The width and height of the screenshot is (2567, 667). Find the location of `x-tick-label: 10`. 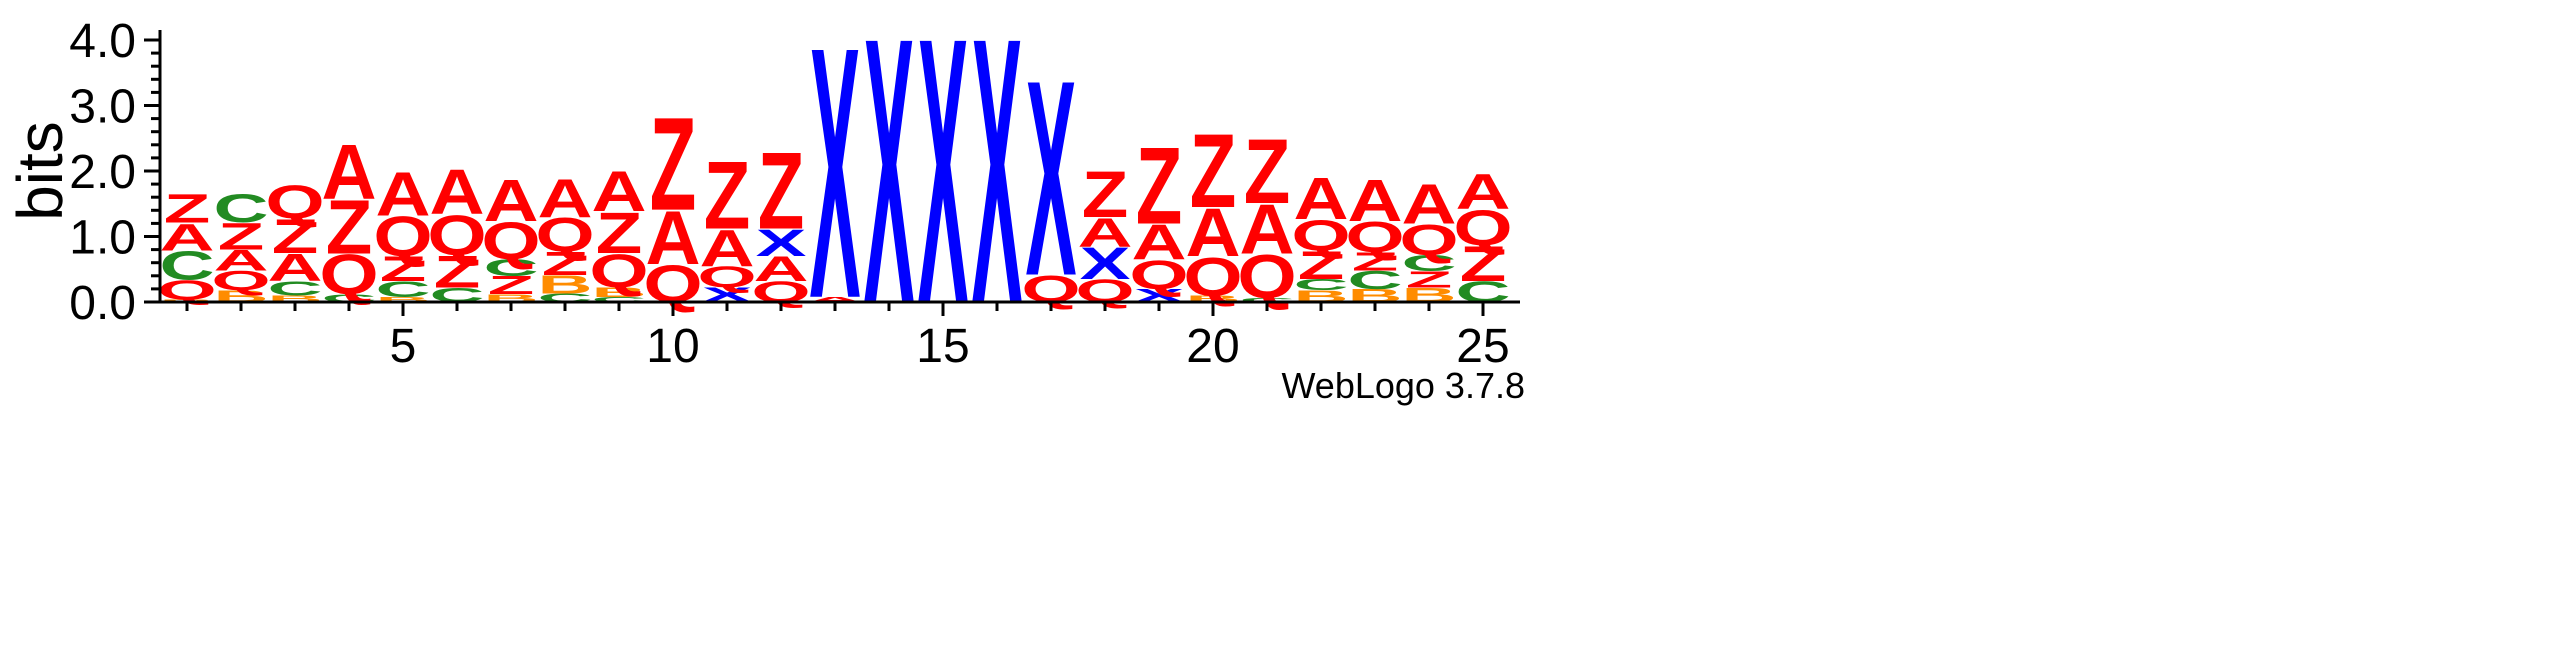

x-tick-label: 10 is located at coordinates (672, 346).